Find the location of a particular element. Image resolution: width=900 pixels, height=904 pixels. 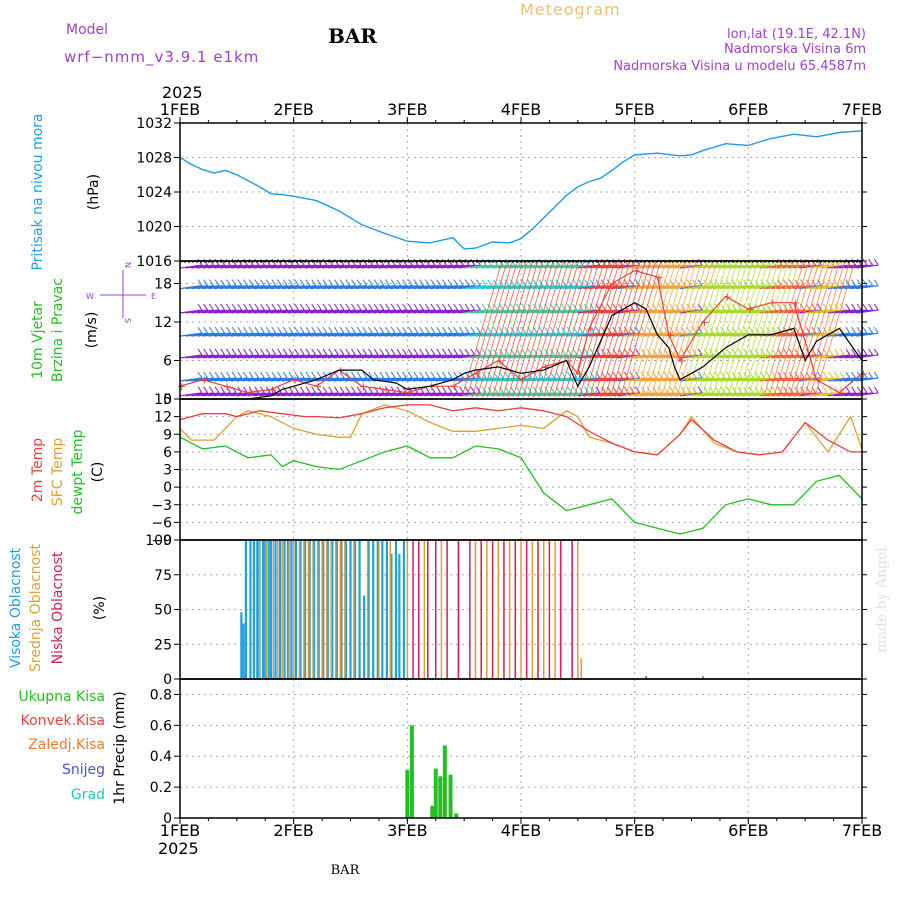

low-cloud-bar is located at coordinates (470, 609).